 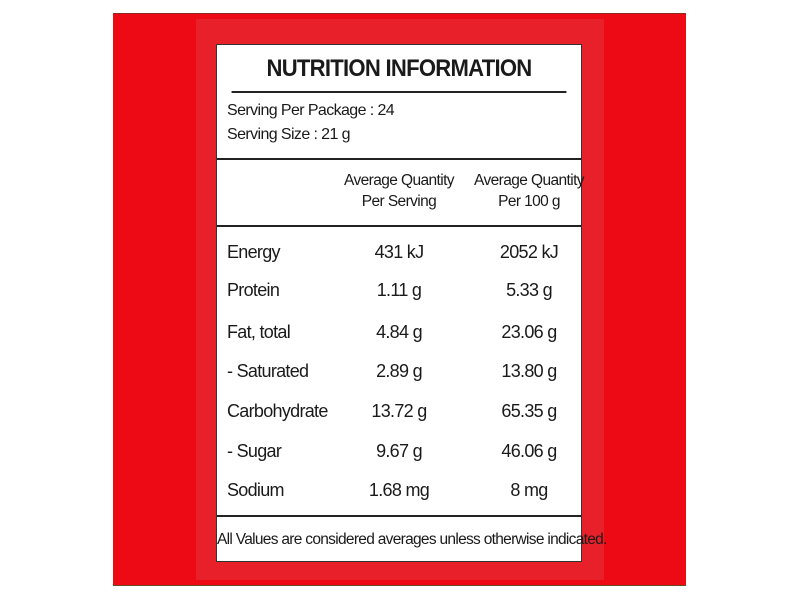 What do you see at coordinates (253, 290) in the screenshot?
I see `nutrient-label: Protein` at bounding box center [253, 290].